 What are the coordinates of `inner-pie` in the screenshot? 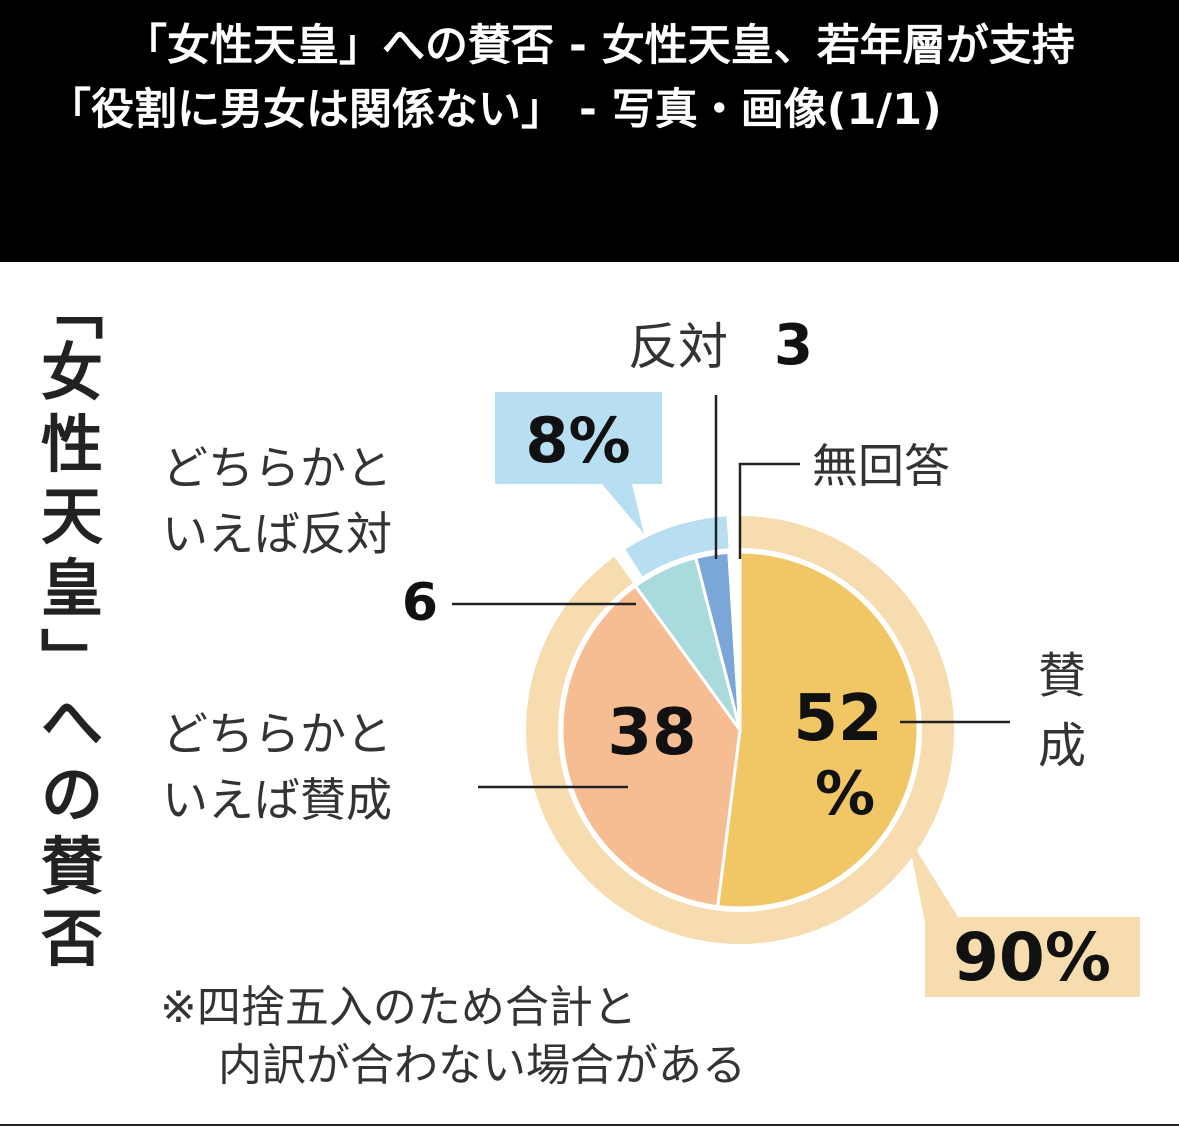 It's located at (740, 730).